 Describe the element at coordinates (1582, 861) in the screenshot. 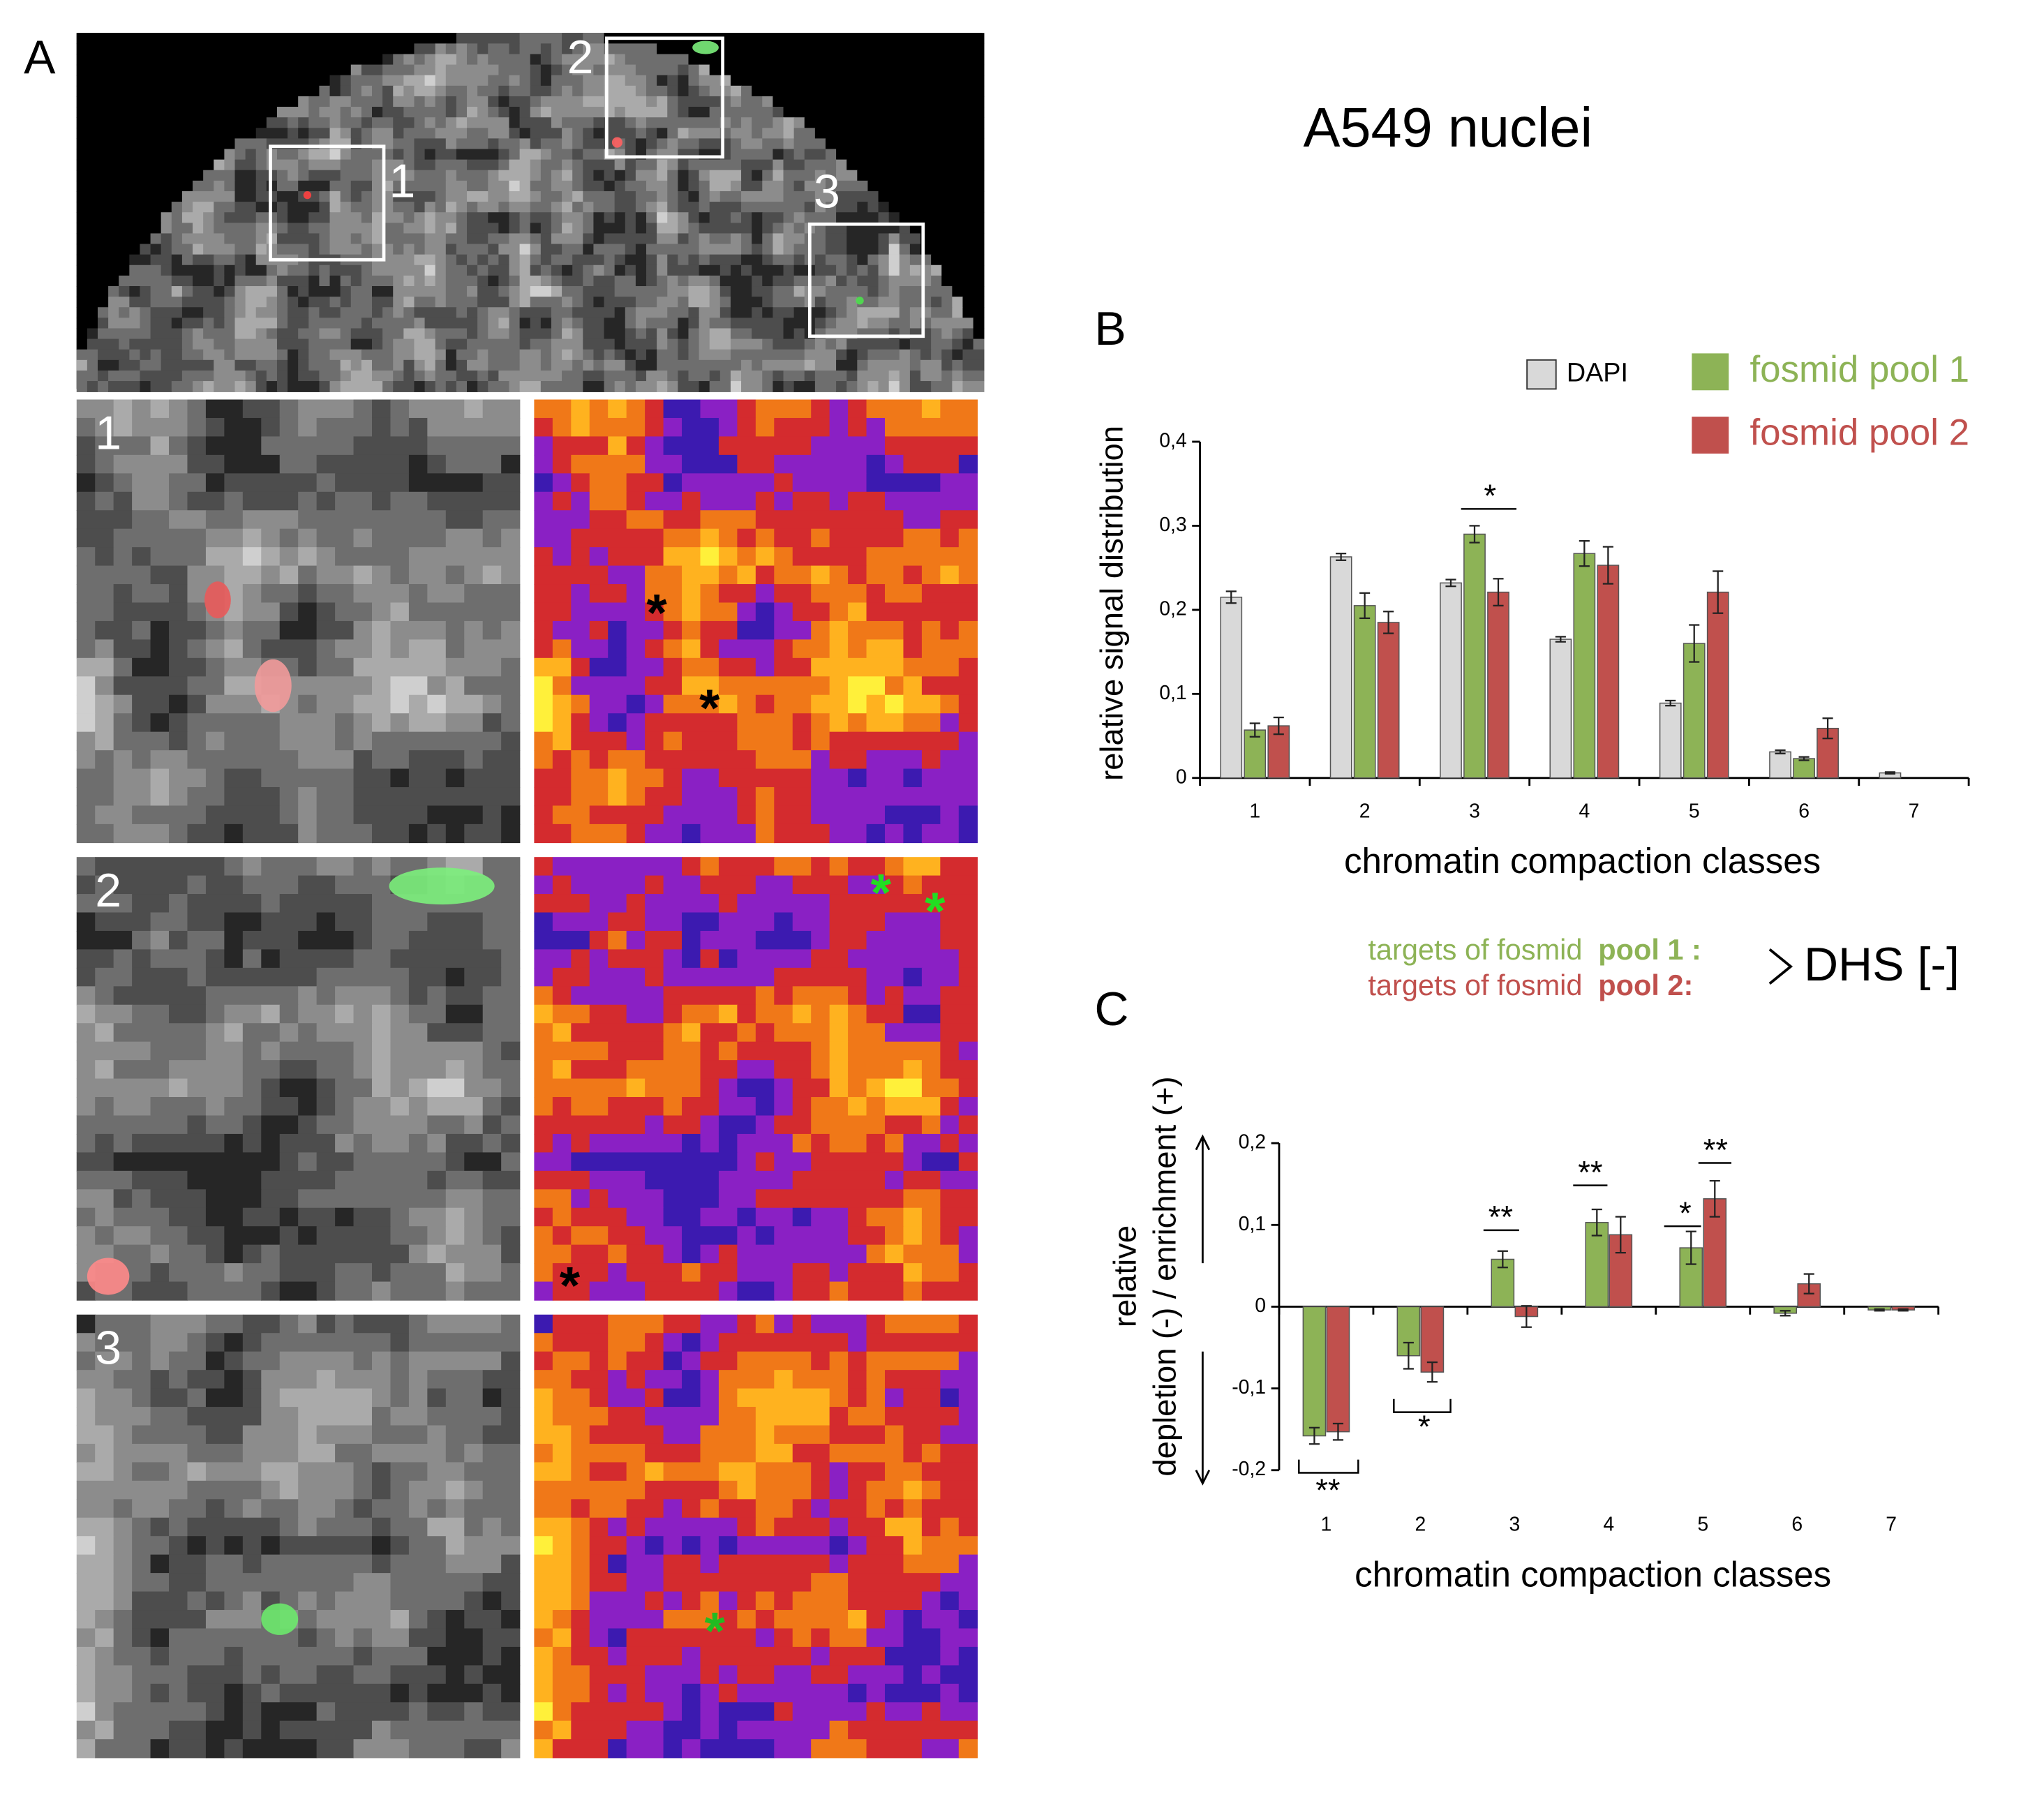

I see `x-axis-title: chromatin compaction classes` at that location.